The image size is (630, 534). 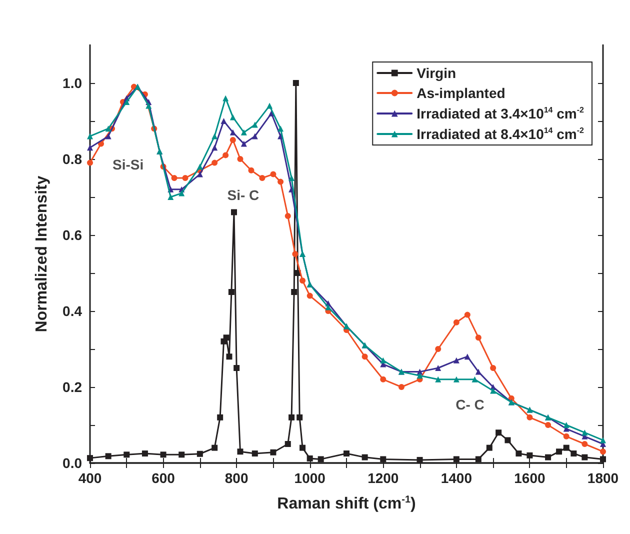 I want to click on x-tick-label: 1200, so click(x=383, y=478).